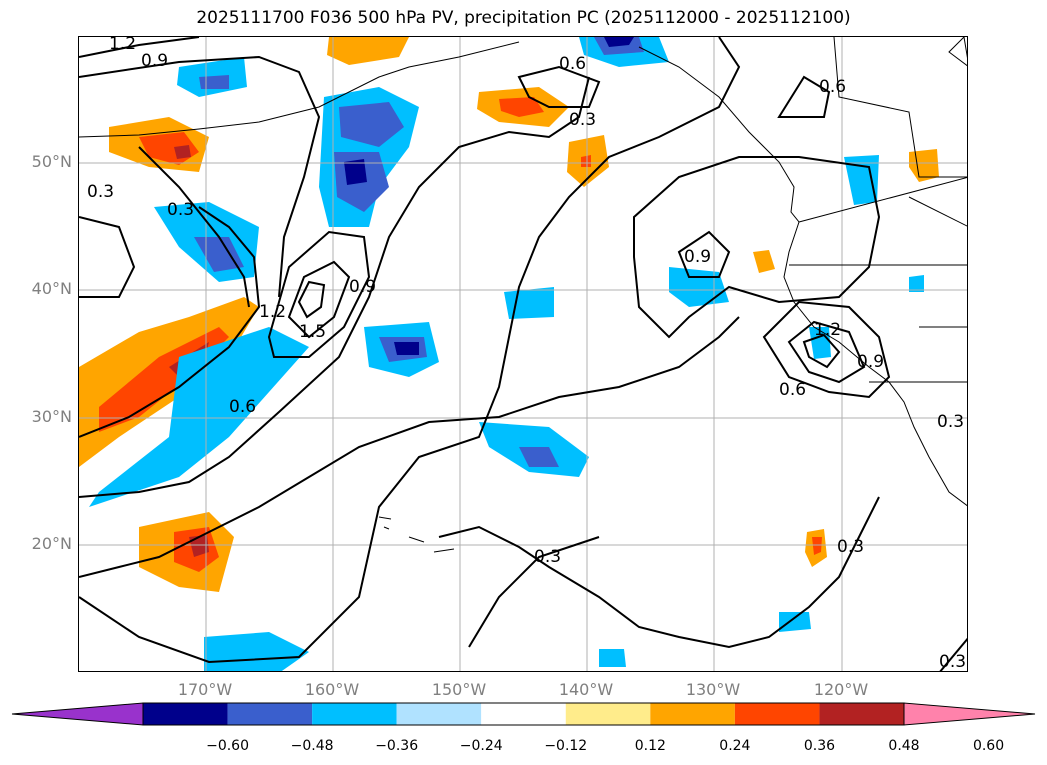 The image size is (1047, 765). I want to click on lat-label: 50°N, so click(51, 161).